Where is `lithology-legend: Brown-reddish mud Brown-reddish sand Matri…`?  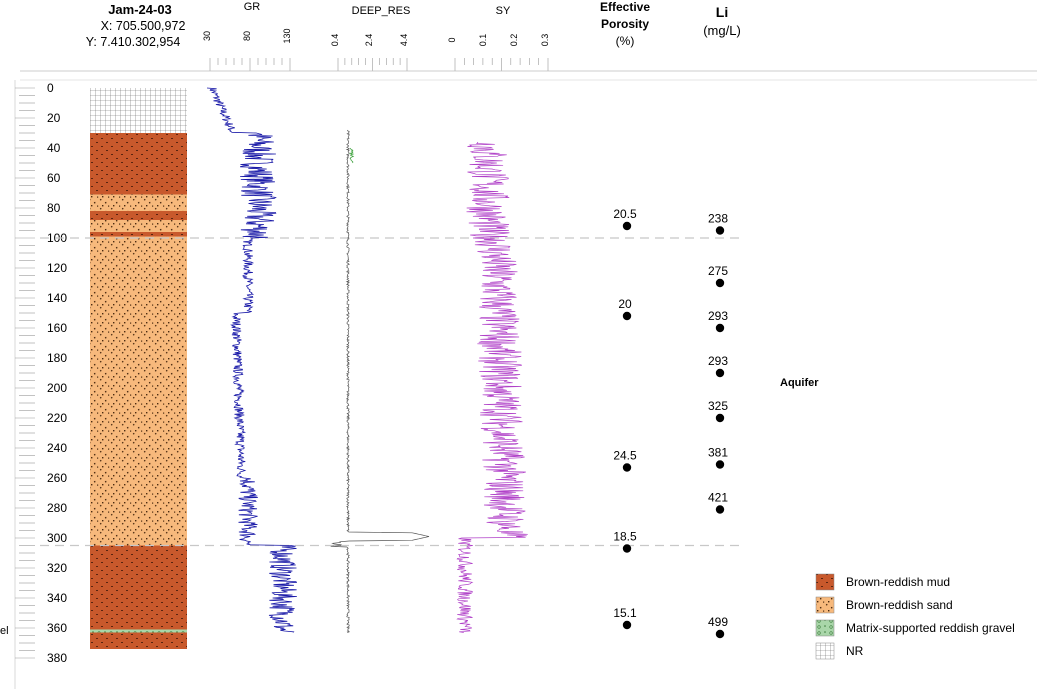
lithology-legend: Brown-reddish mud Brown-reddish sand Matri… is located at coordinates (915, 616).